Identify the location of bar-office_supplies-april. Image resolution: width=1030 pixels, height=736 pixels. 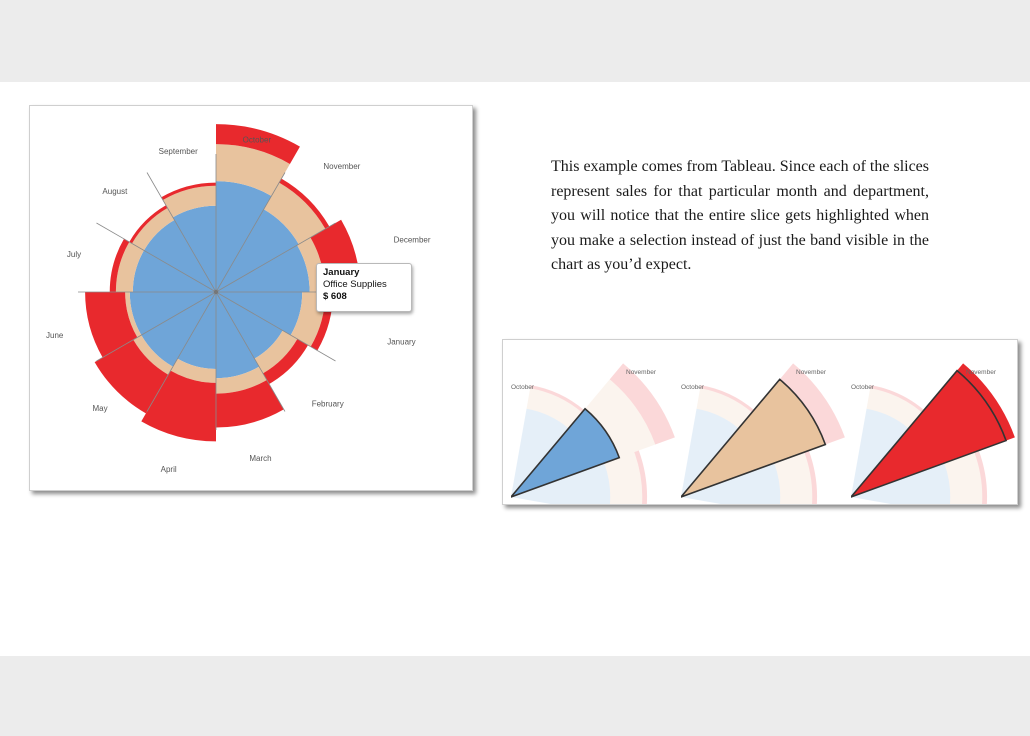
(238, 335).